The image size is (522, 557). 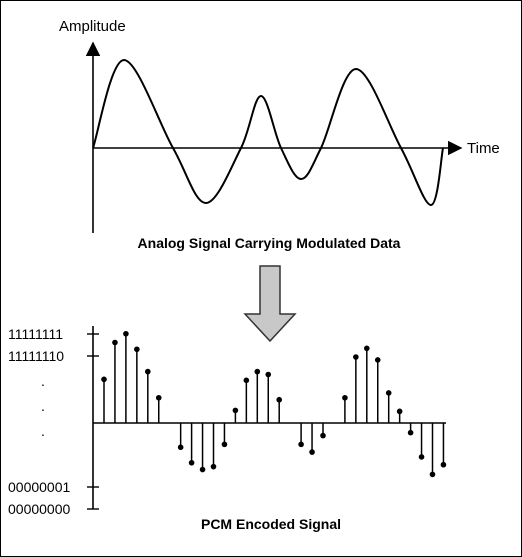 I want to click on y-tick-label: 00000000, so click(x=39, y=509).